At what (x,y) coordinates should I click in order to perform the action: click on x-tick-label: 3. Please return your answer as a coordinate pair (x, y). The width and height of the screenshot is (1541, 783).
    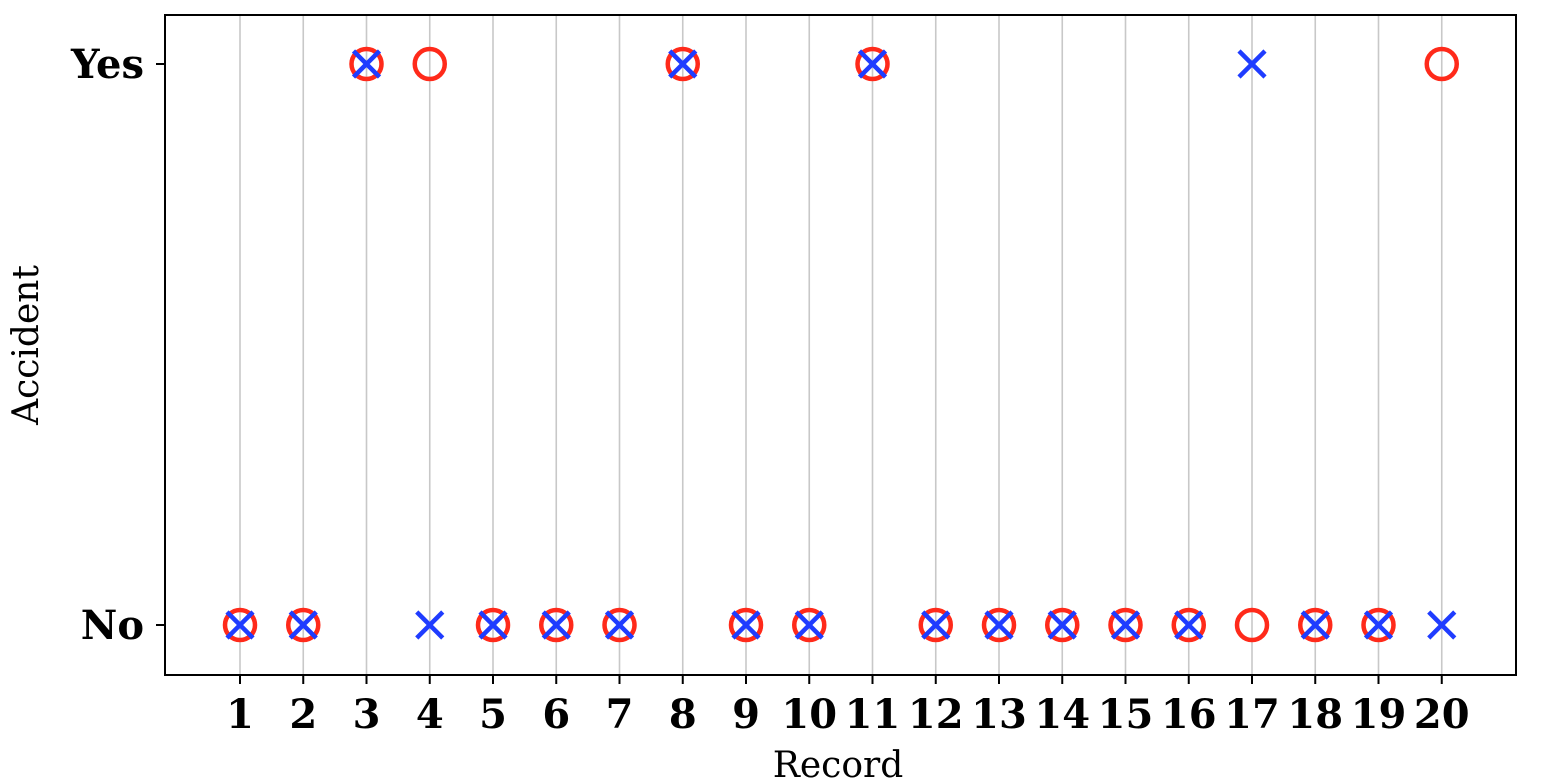
    Looking at the image, I should click on (367, 714).